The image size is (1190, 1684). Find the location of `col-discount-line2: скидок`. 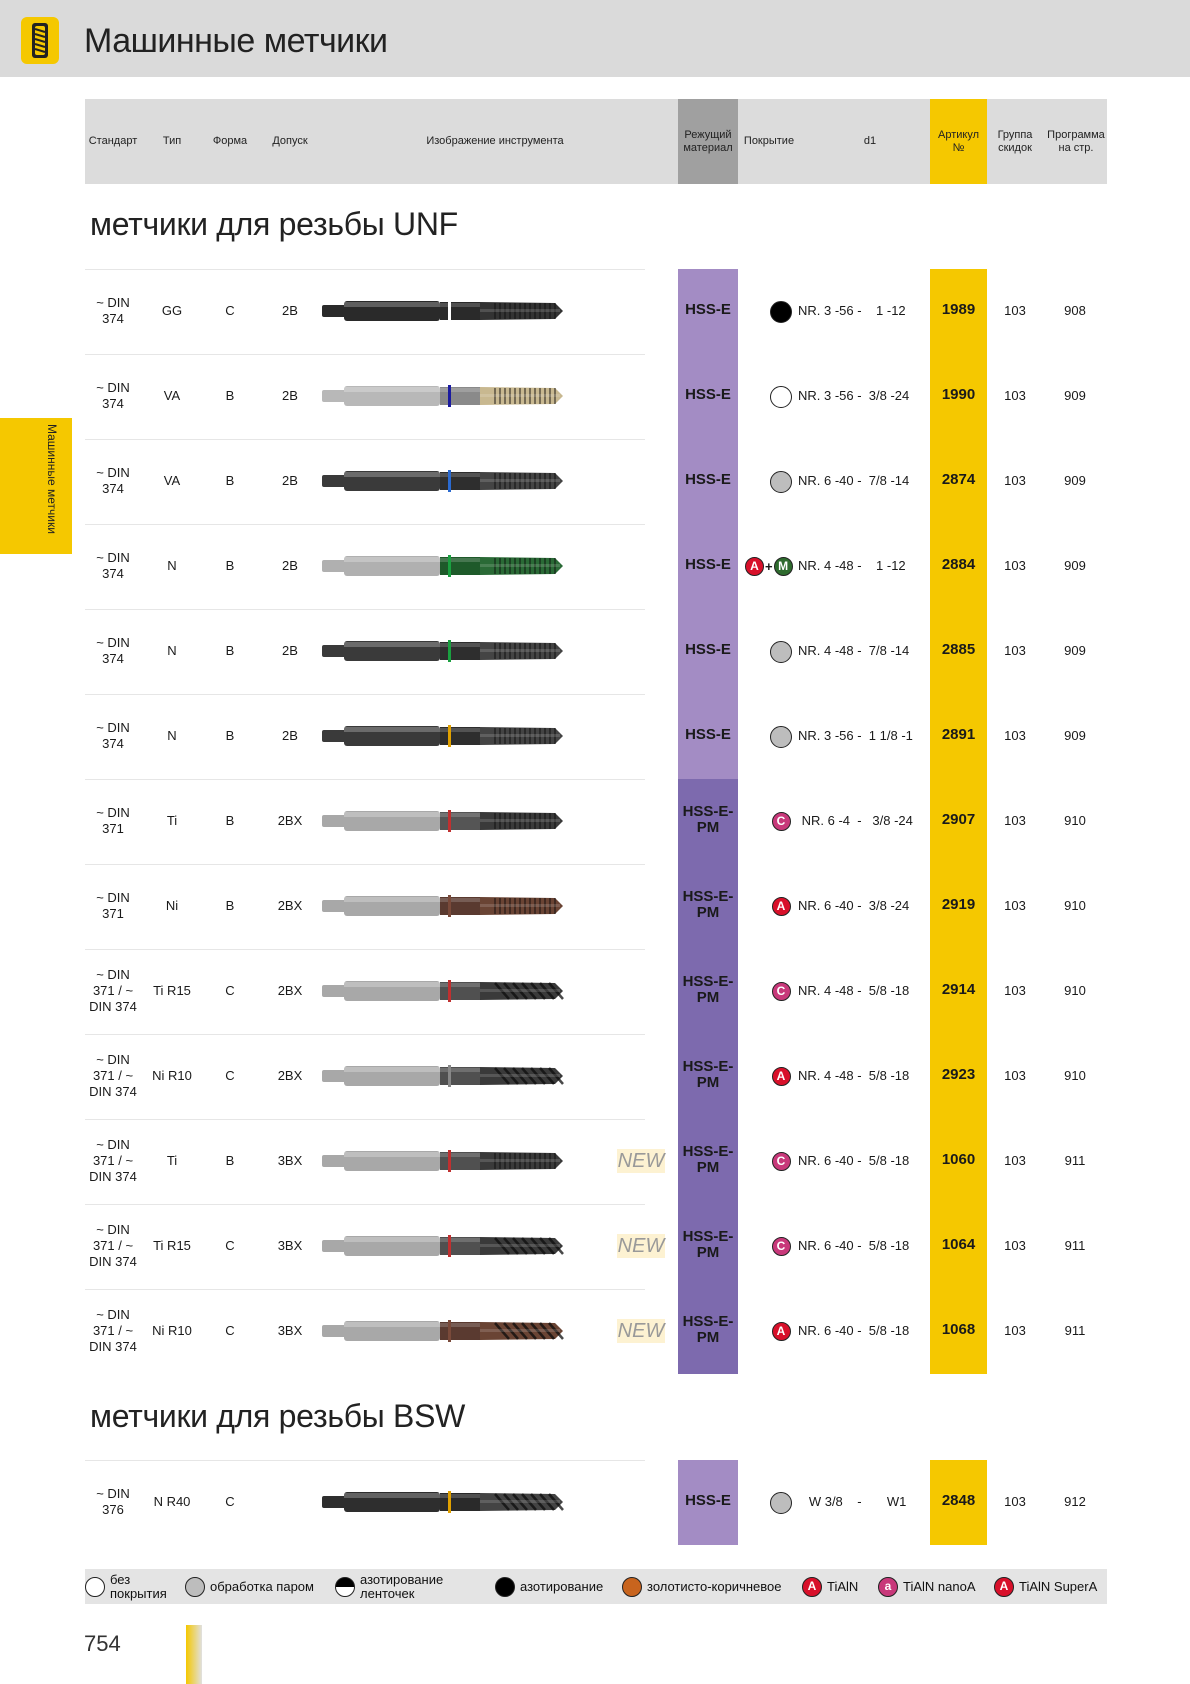

col-discount-line2: скидок is located at coordinates (1015, 148).